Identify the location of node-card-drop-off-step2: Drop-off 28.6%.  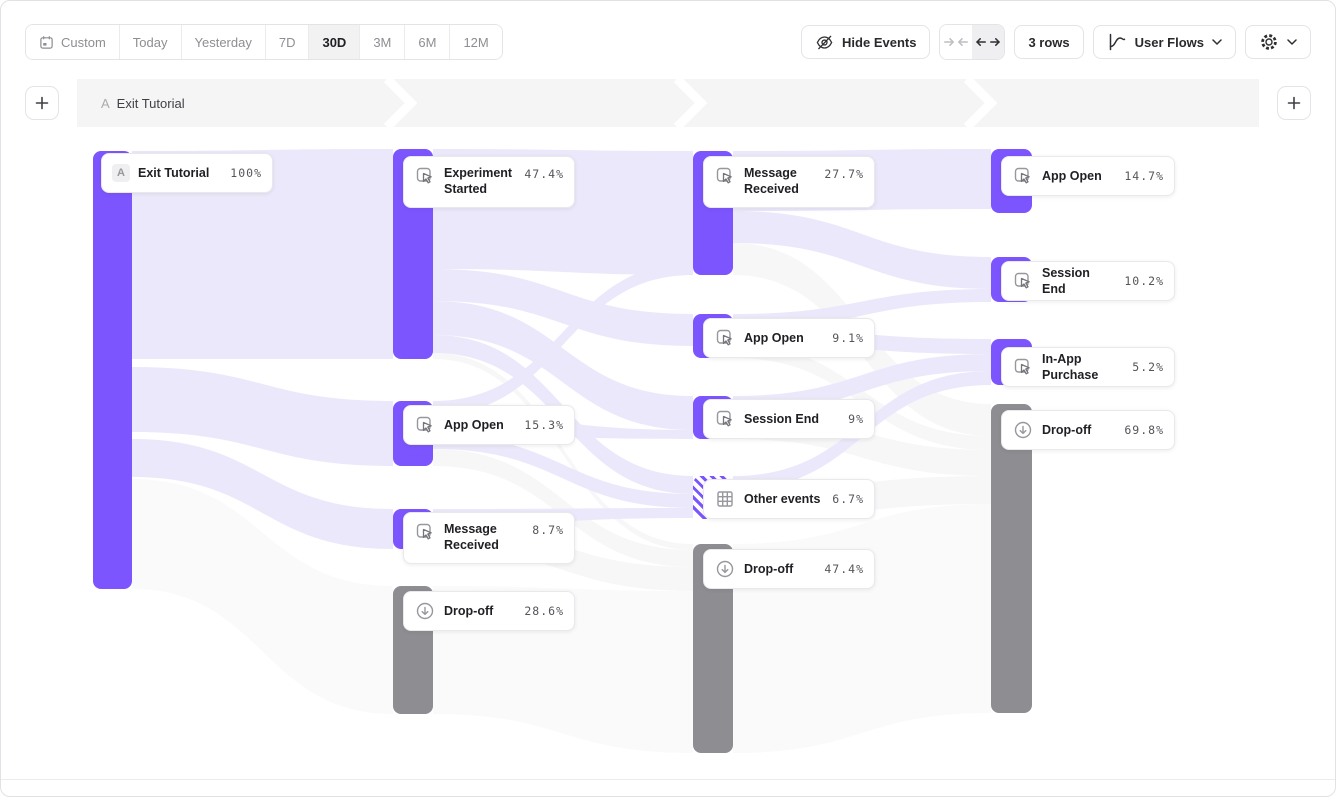
(489, 611).